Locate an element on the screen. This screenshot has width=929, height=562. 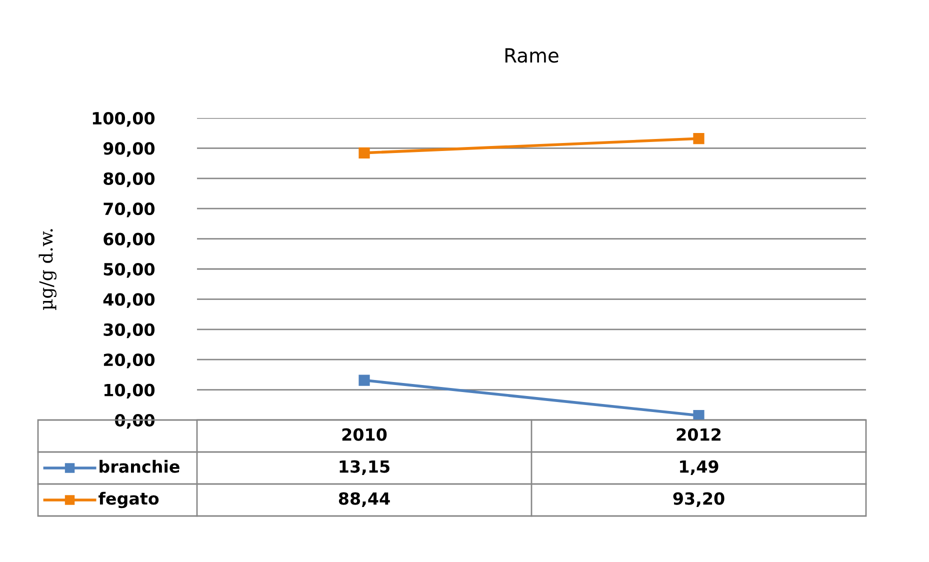
y-tick-label: 70,00 is located at coordinates (129, 210).